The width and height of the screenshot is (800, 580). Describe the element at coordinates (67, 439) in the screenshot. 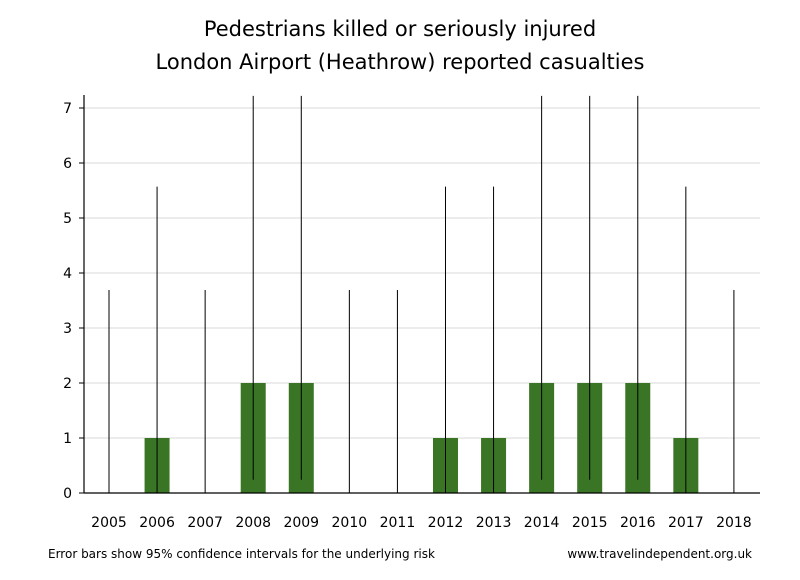

I see `y-tick-label: 1` at that location.